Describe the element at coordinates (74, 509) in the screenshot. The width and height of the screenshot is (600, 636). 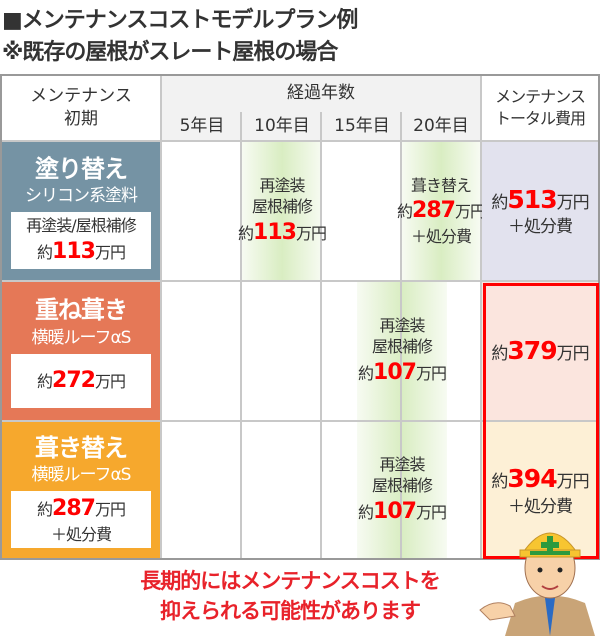
I see `initial-cost: 287` at that location.